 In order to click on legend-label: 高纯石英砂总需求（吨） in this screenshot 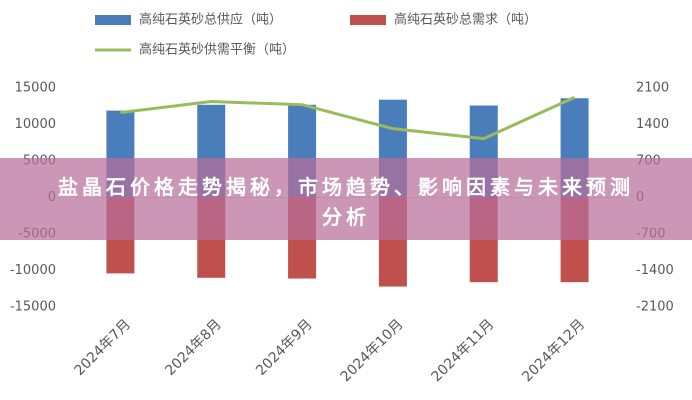, I will do `click(465, 20)`.